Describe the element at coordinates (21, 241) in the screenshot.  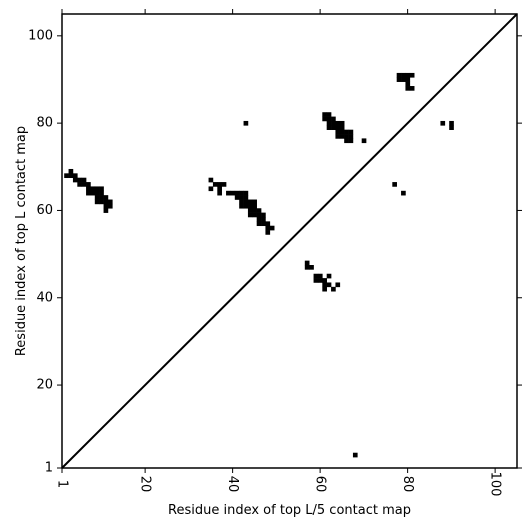
I see `y-axis-title: Residue index of top L contact map` at that location.